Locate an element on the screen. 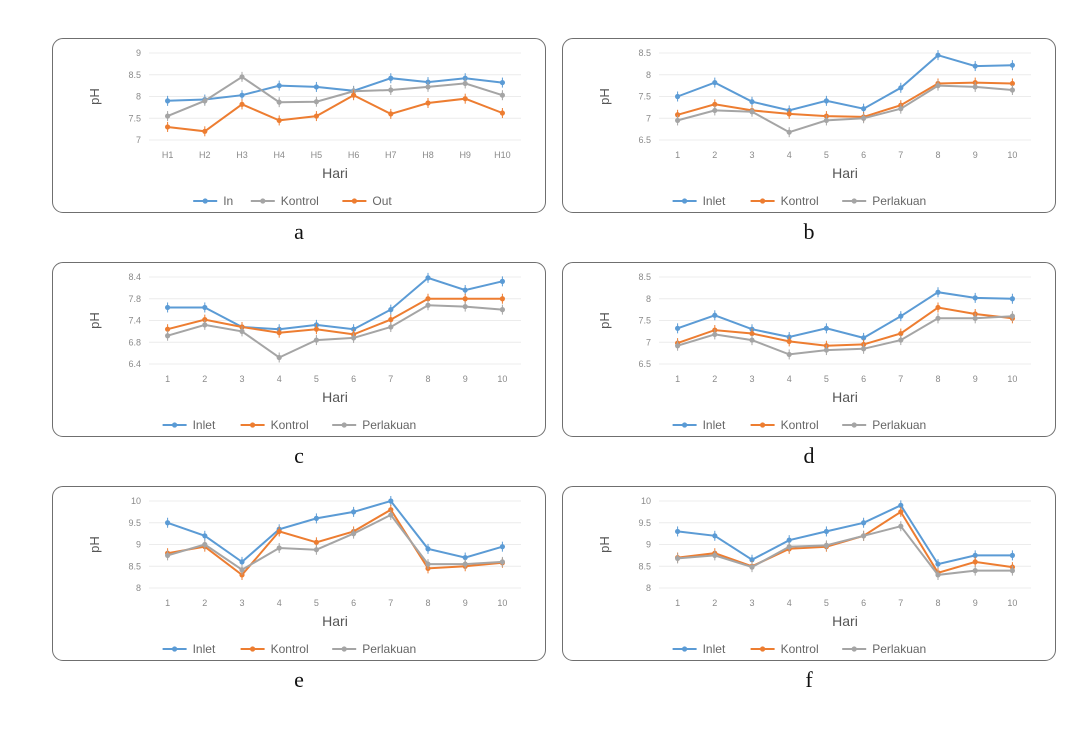 The height and width of the screenshot is (743, 1078). legend-item-perlakuan: Perlakuan is located at coordinates (884, 201).